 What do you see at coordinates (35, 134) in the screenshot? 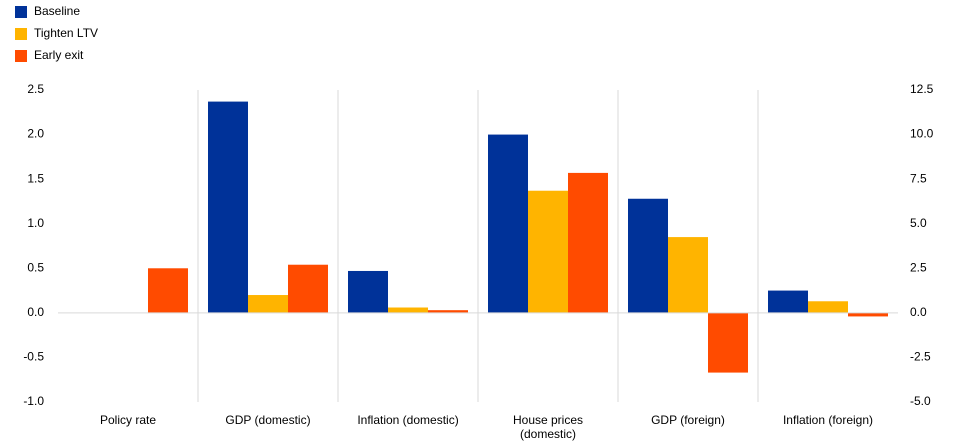
I see `y-tick-label: 2.0` at bounding box center [35, 134].